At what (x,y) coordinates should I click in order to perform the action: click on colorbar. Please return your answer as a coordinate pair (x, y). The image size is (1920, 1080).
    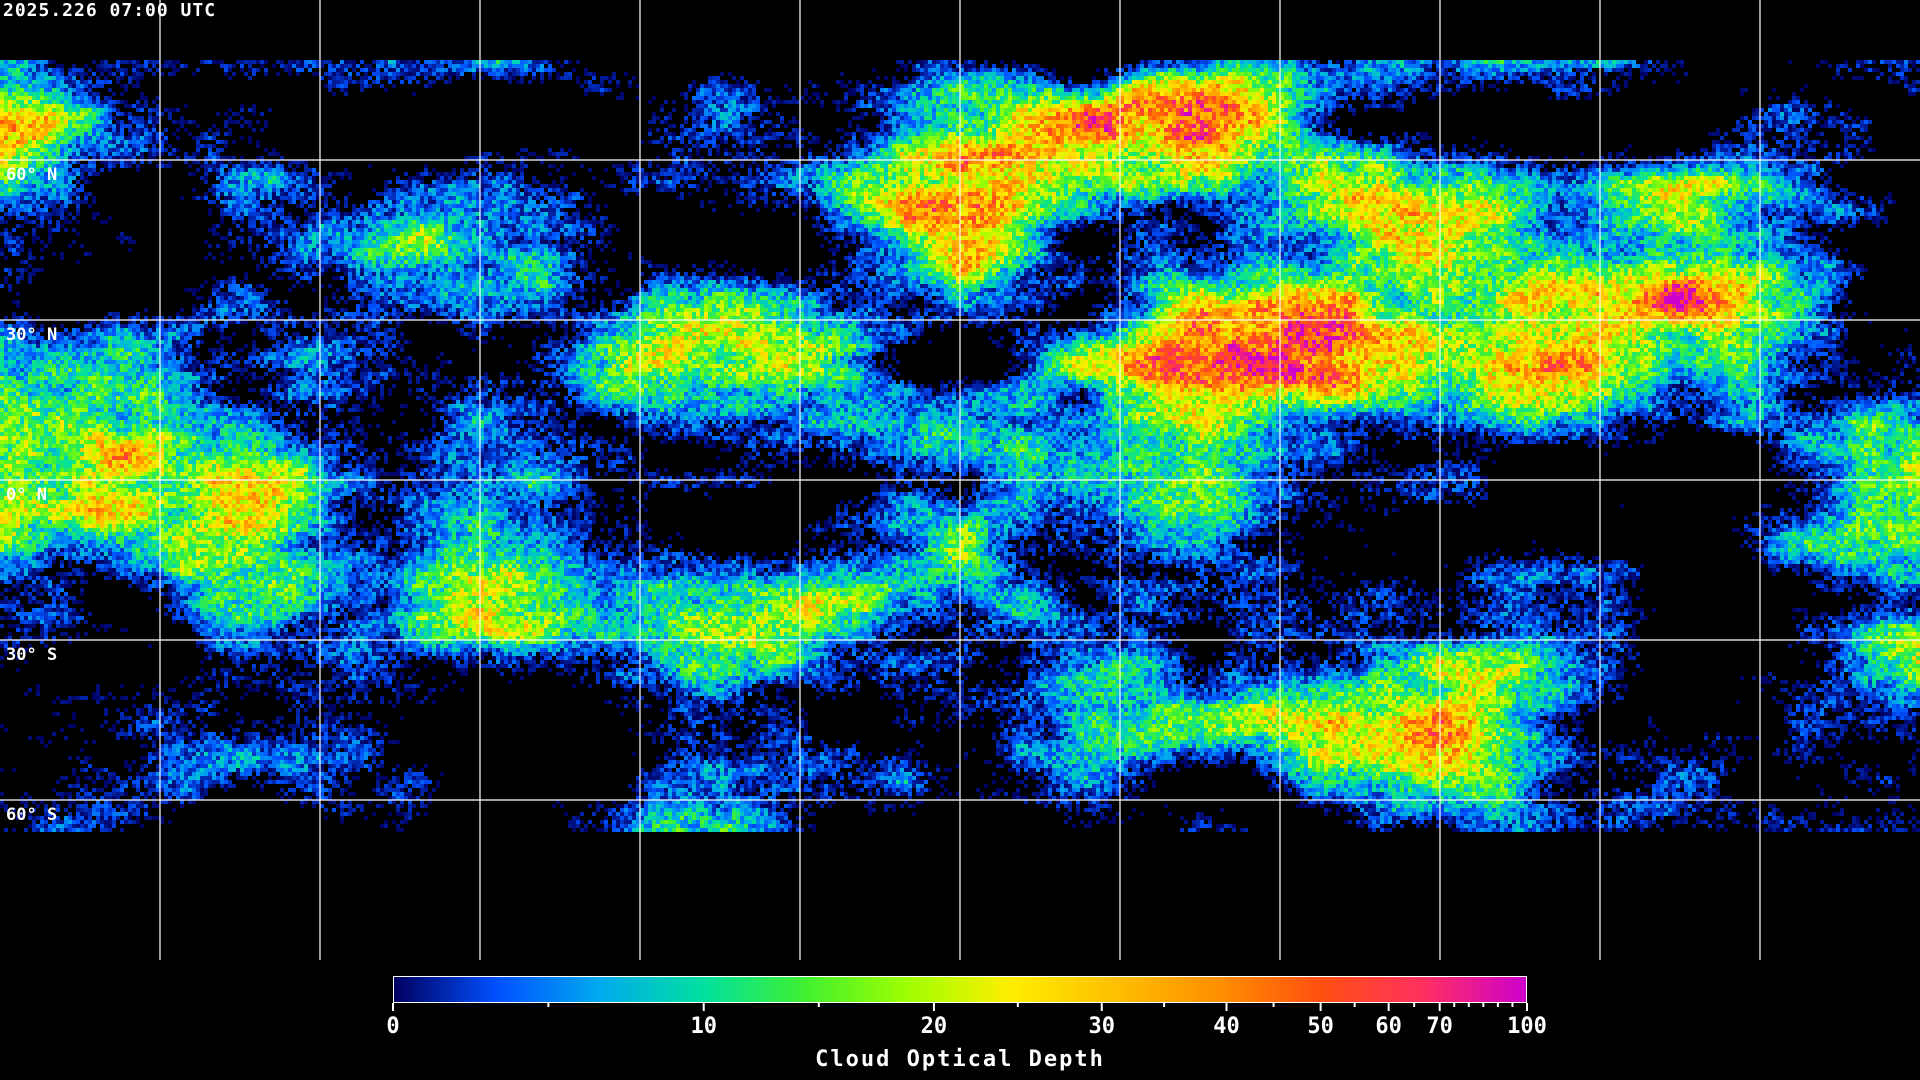
    Looking at the image, I should click on (960, 989).